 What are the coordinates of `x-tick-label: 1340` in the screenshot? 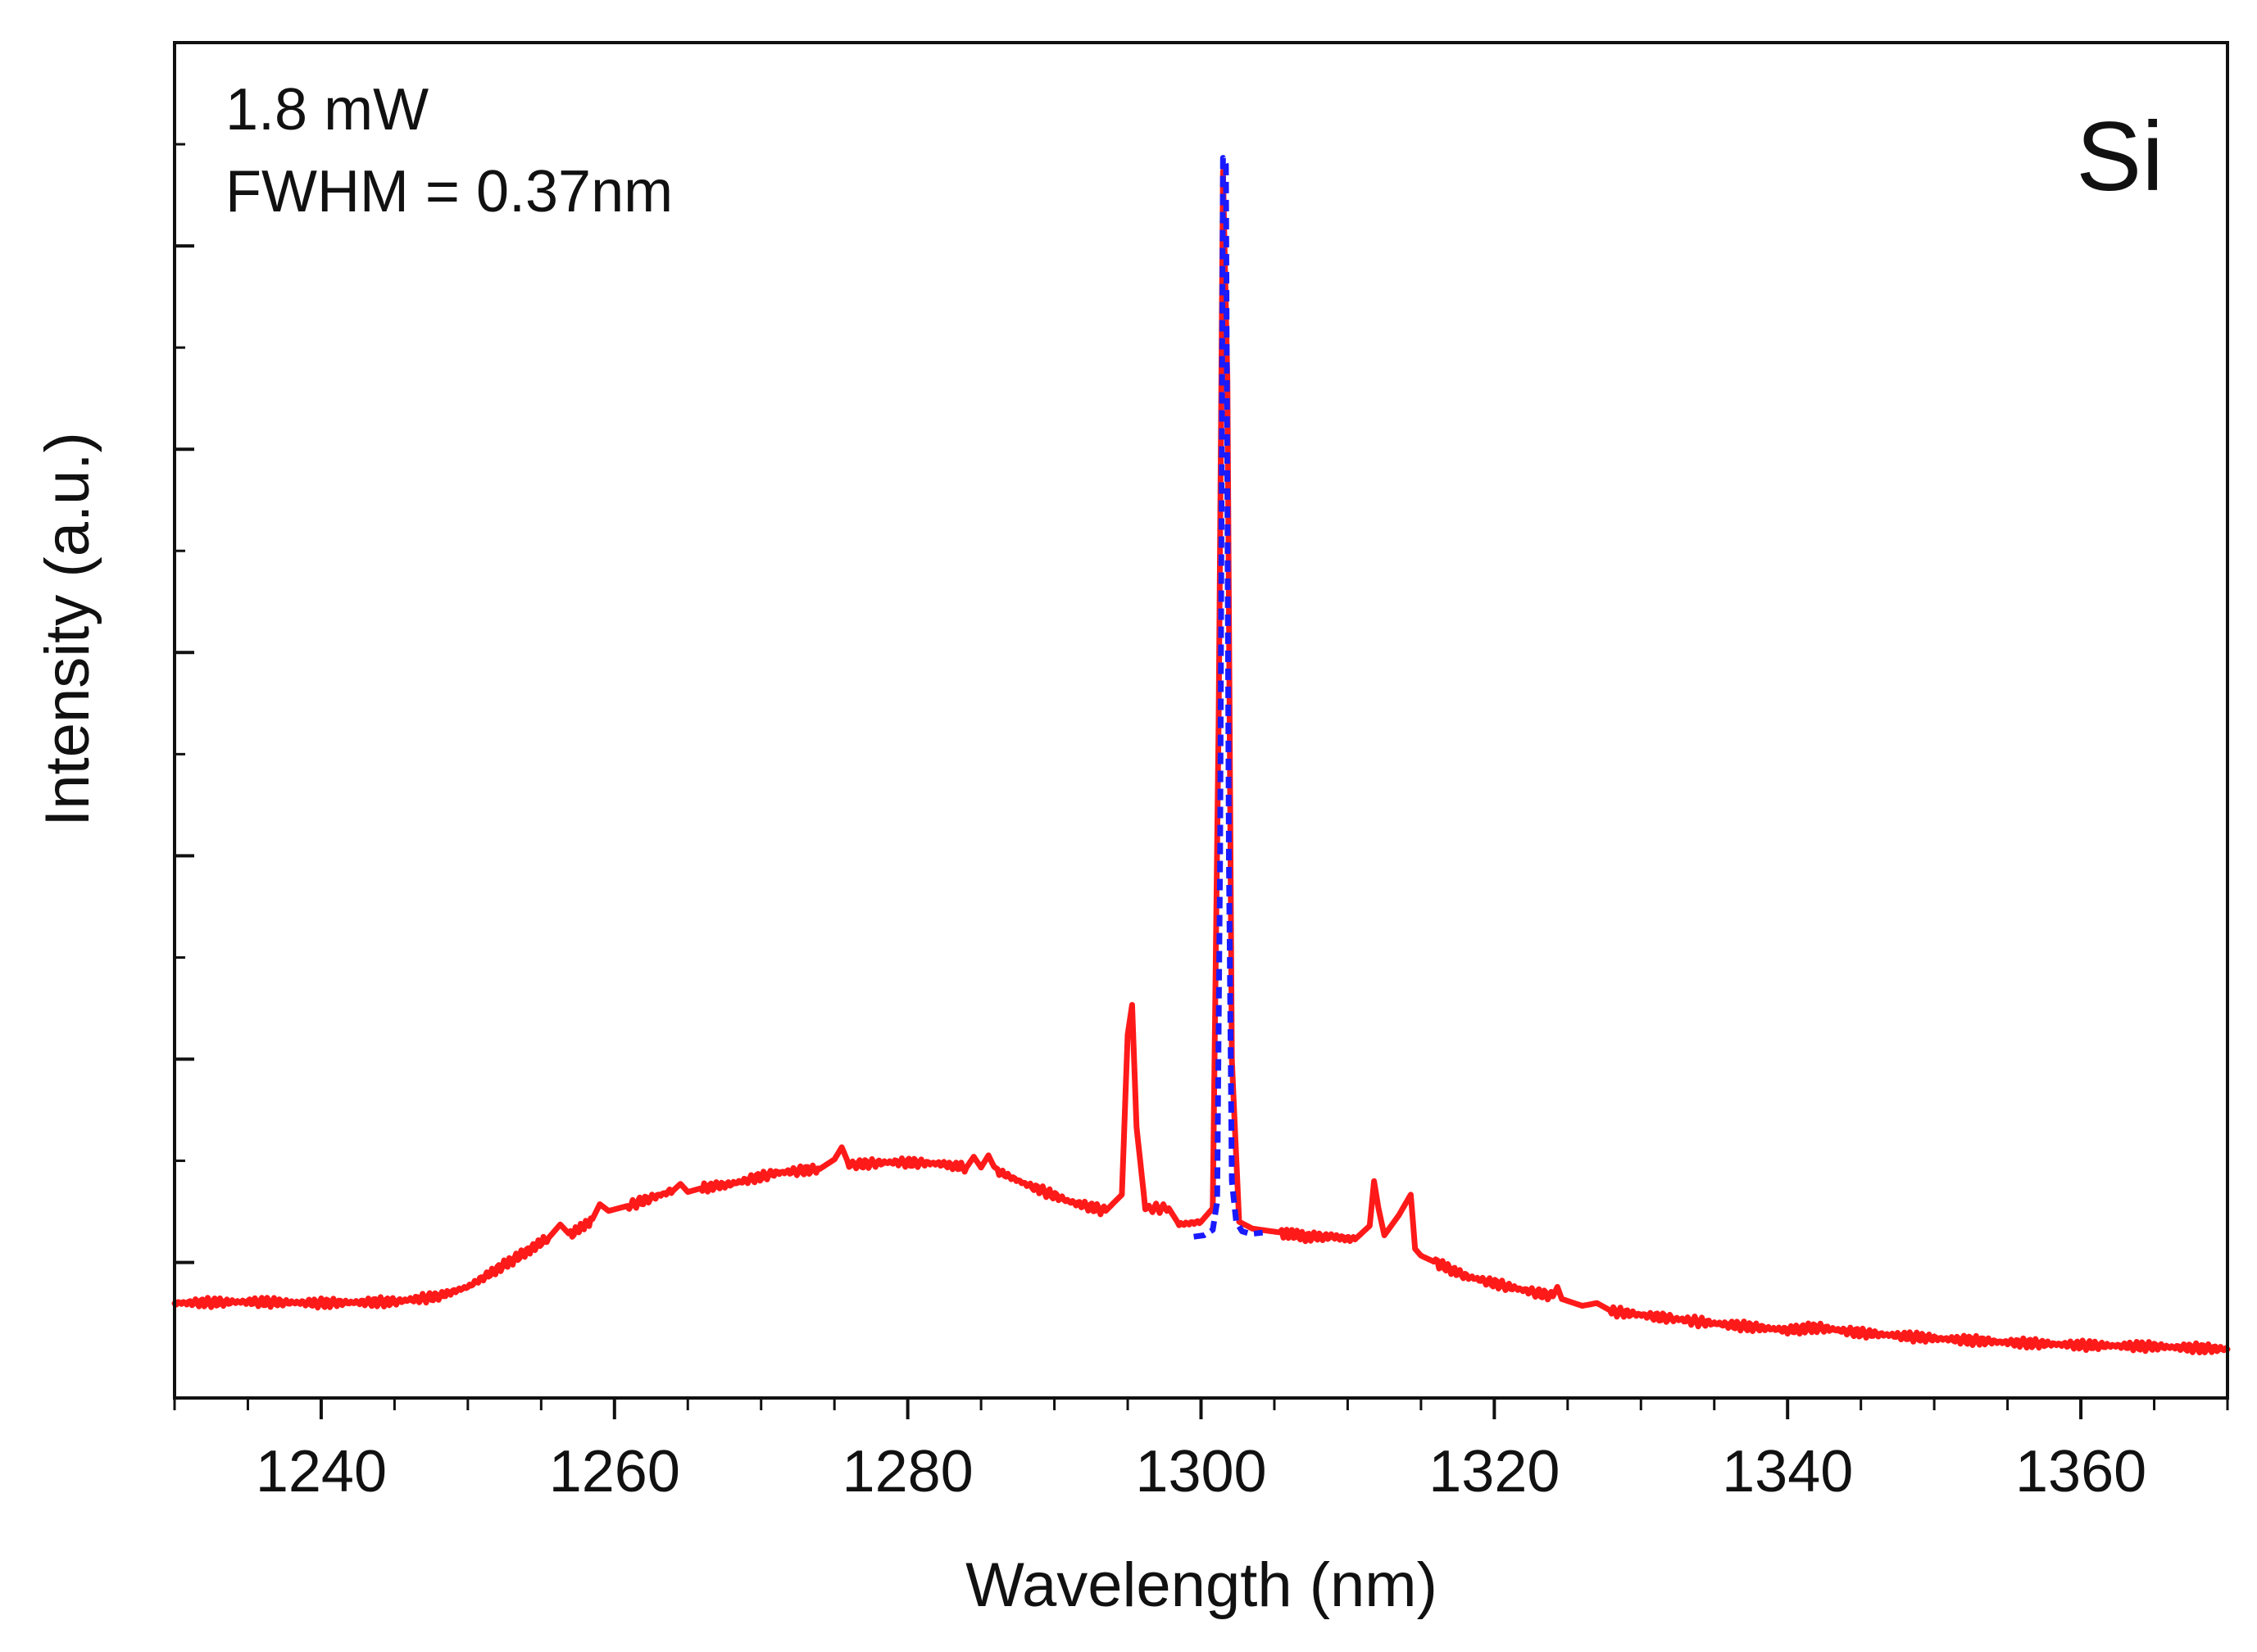 It's located at (1787, 1471).